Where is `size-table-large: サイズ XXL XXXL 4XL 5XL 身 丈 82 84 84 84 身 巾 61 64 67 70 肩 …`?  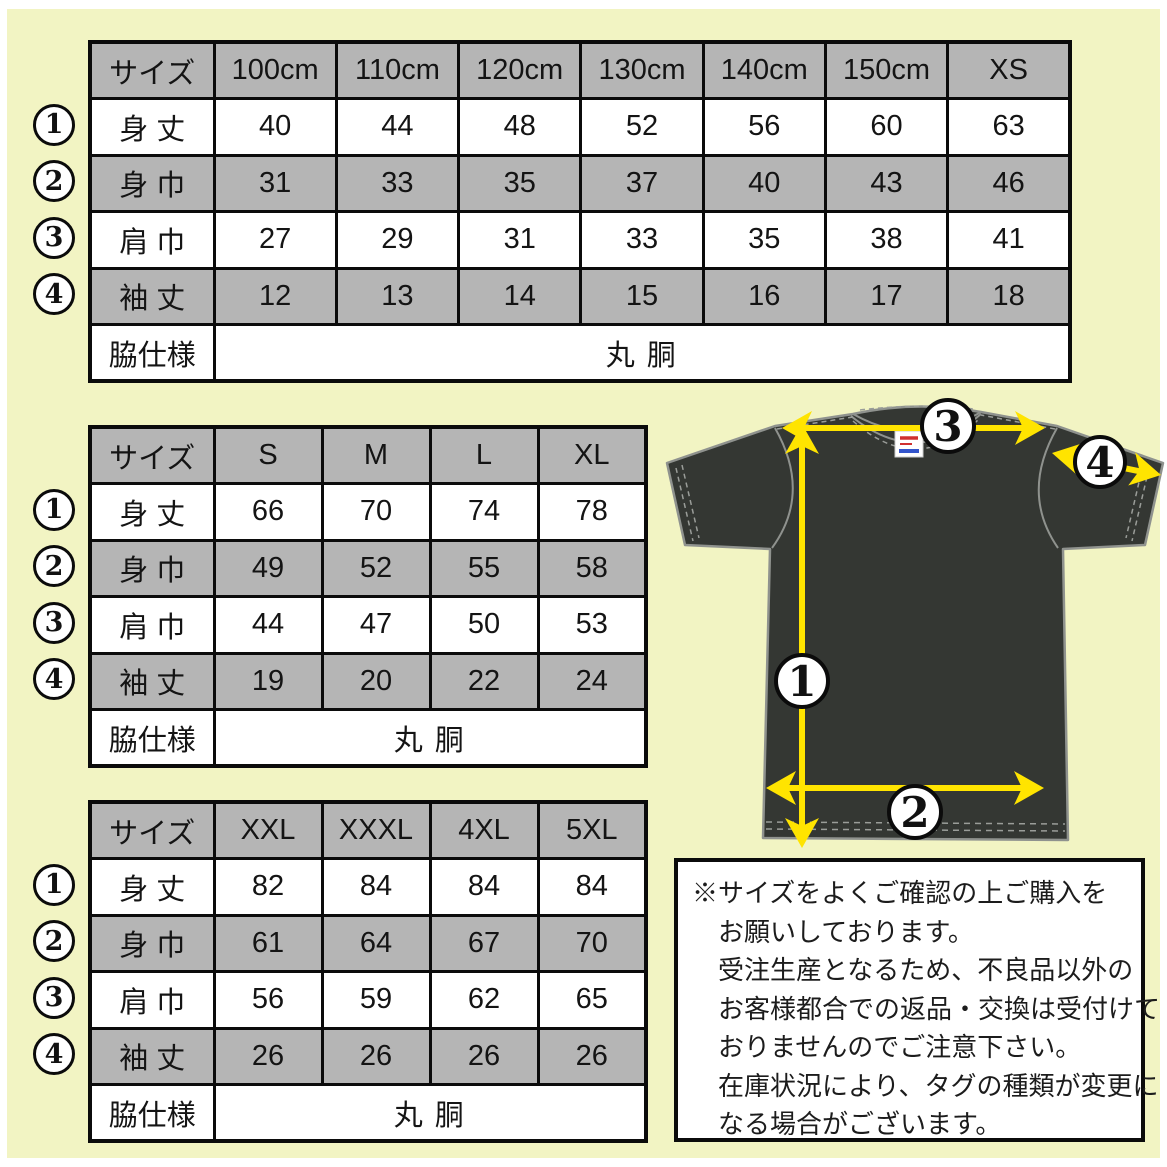
size-table-large: サイズ XXL XXXL 4XL 5XL 身 丈 82 84 84 84 身 巾 61 64 67 70 肩 … is located at coordinates (368, 971).